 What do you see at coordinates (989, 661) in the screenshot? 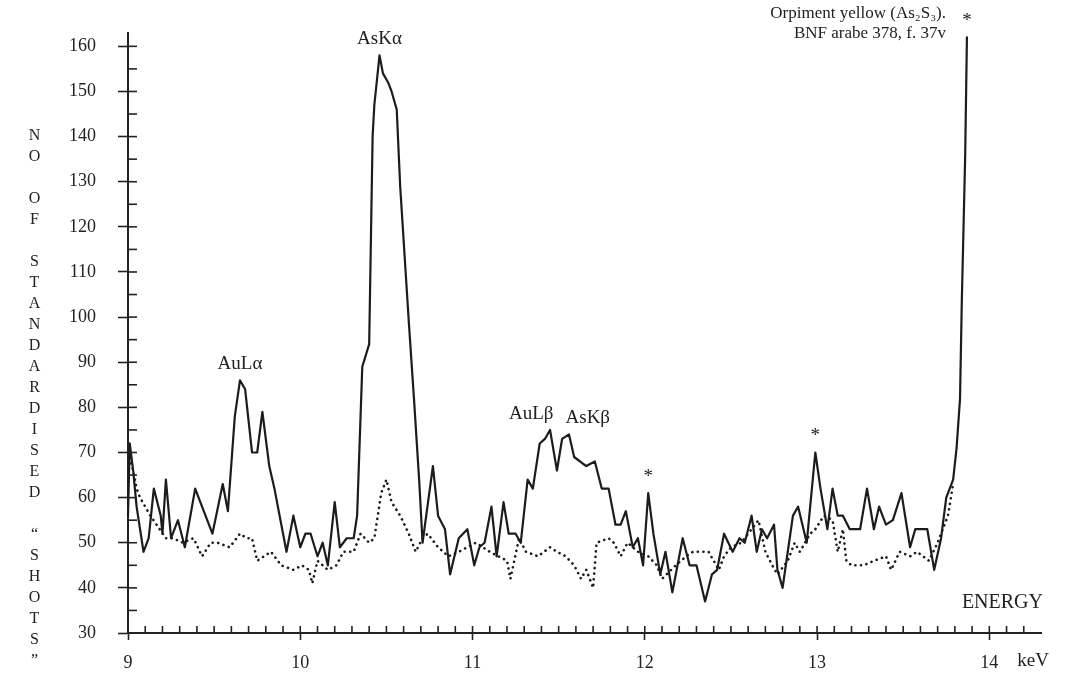
I see `x-tick-label: 14` at bounding box center [989, 661].